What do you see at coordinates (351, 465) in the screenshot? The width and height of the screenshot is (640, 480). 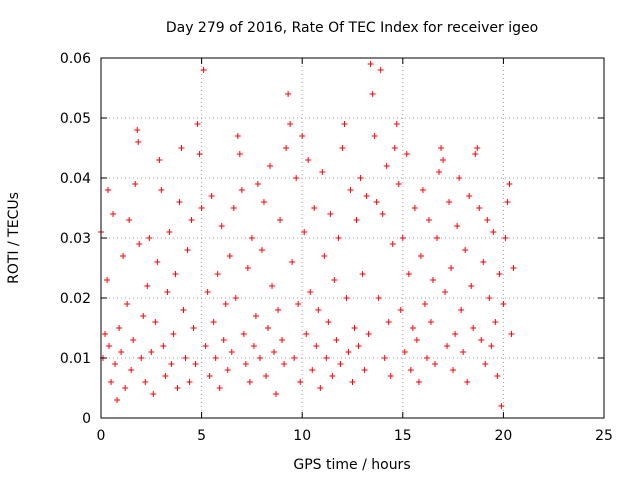 I see `x-axis-label: GPS time / hours` at bounding box center [351, 465].